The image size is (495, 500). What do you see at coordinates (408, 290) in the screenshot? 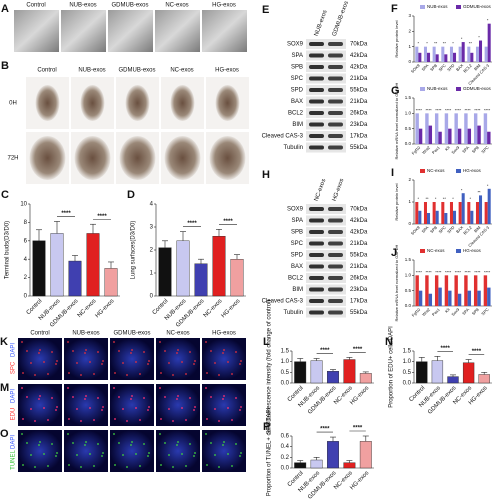
I see `y-tick-label: 0.5` at bounding box center [408, 290].